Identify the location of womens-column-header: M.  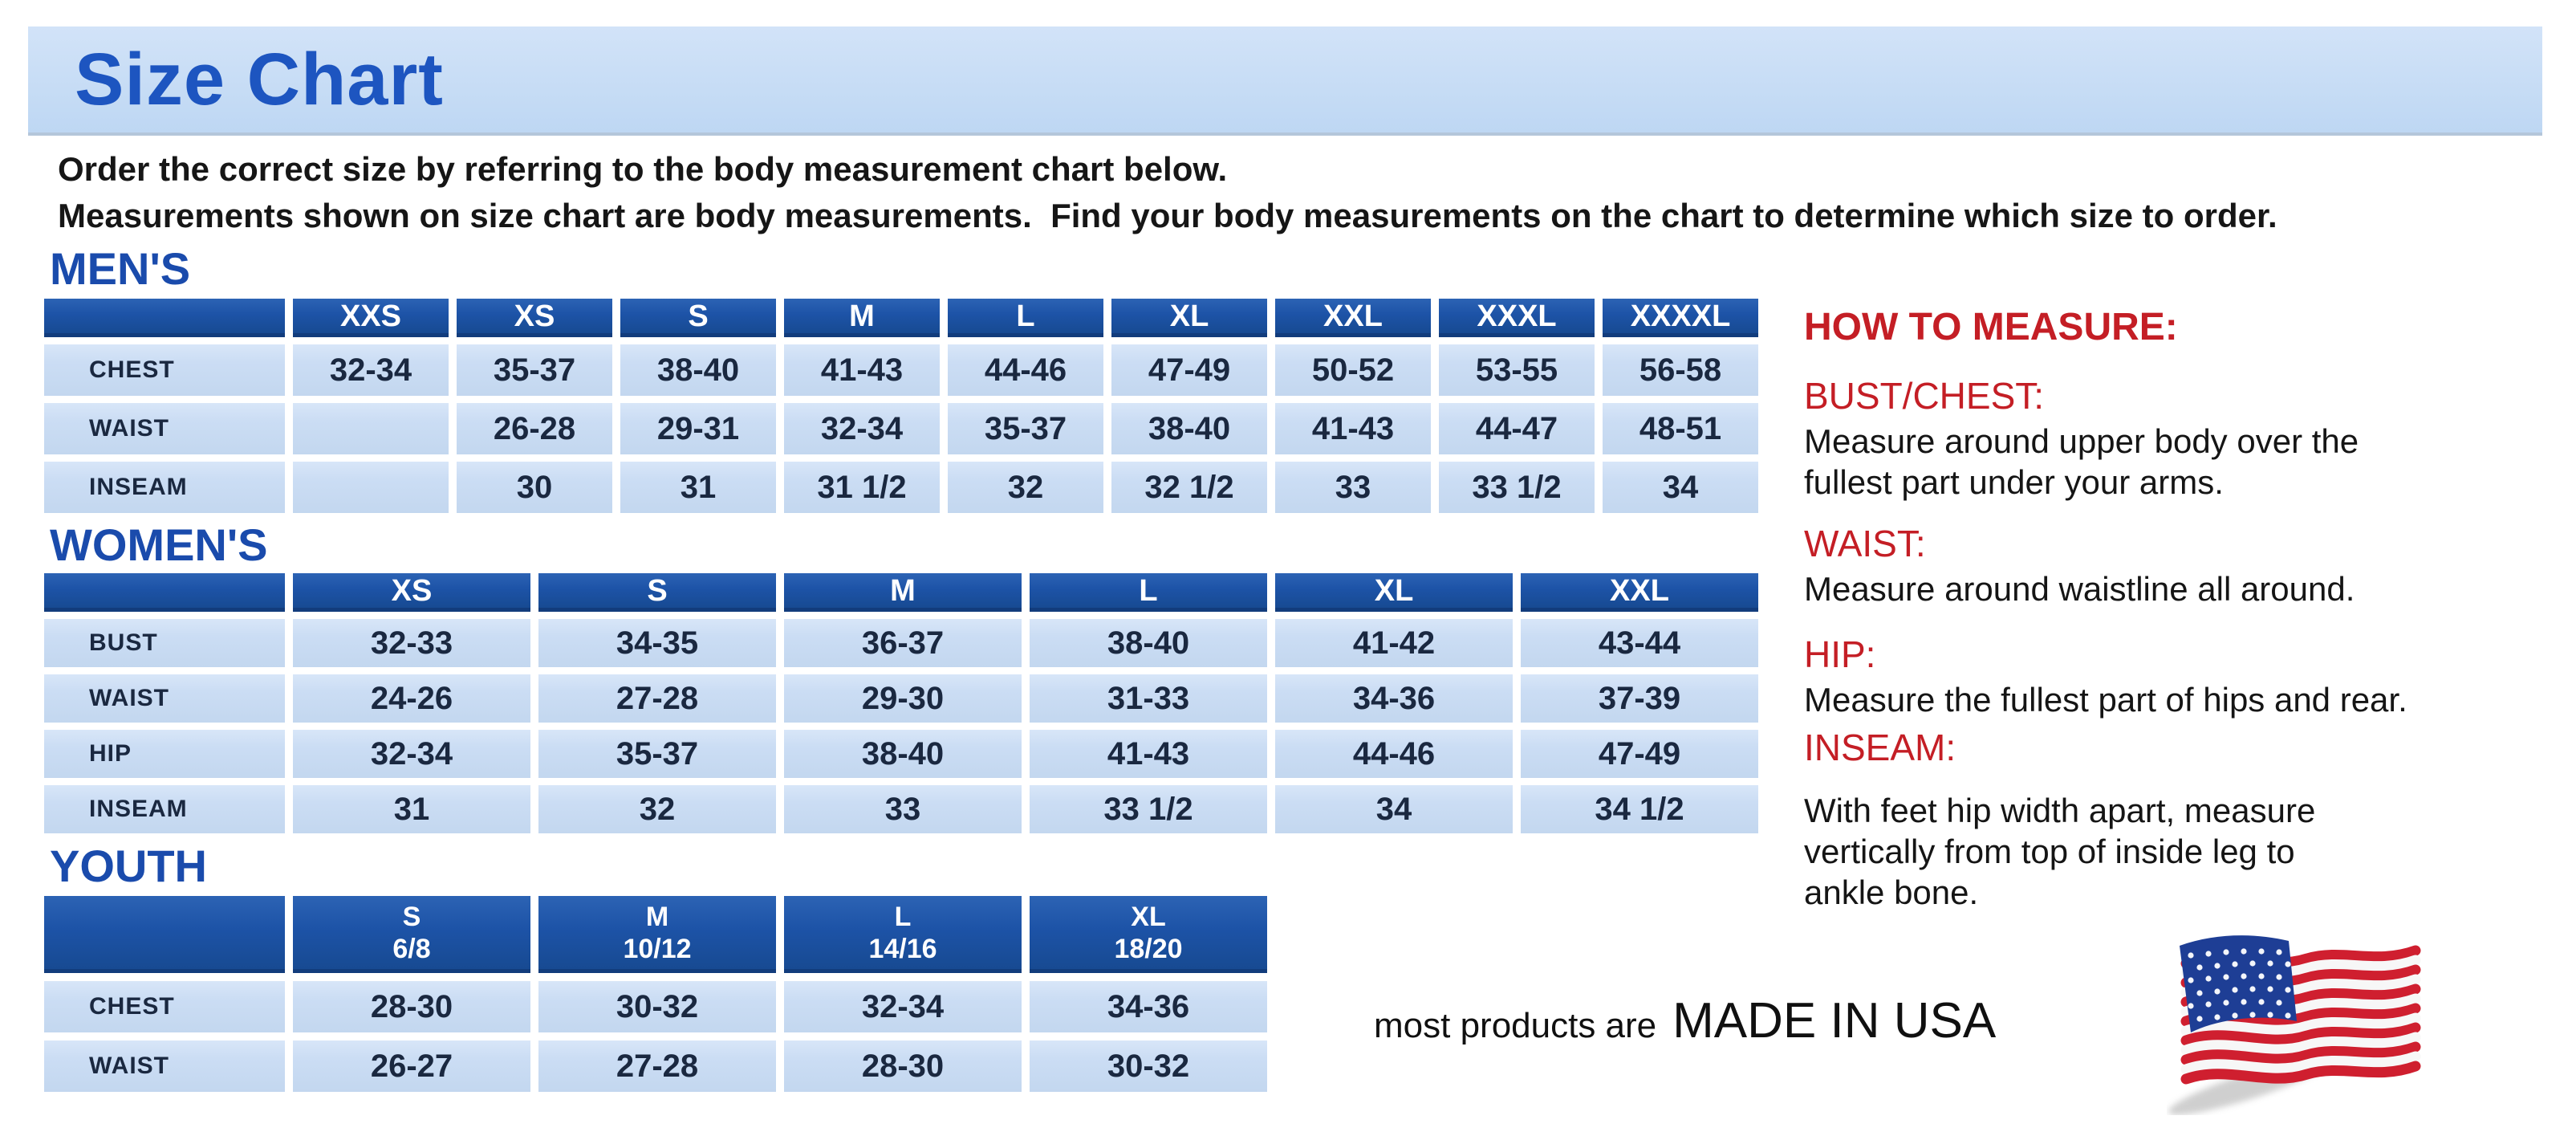
(903, 593).